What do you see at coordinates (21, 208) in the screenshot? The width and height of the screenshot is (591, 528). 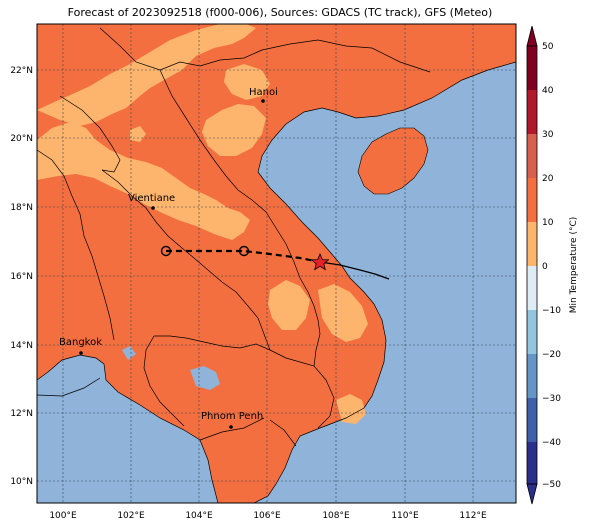 I see `lat-tick-label: 18°N` at bounding box center [21, 208].